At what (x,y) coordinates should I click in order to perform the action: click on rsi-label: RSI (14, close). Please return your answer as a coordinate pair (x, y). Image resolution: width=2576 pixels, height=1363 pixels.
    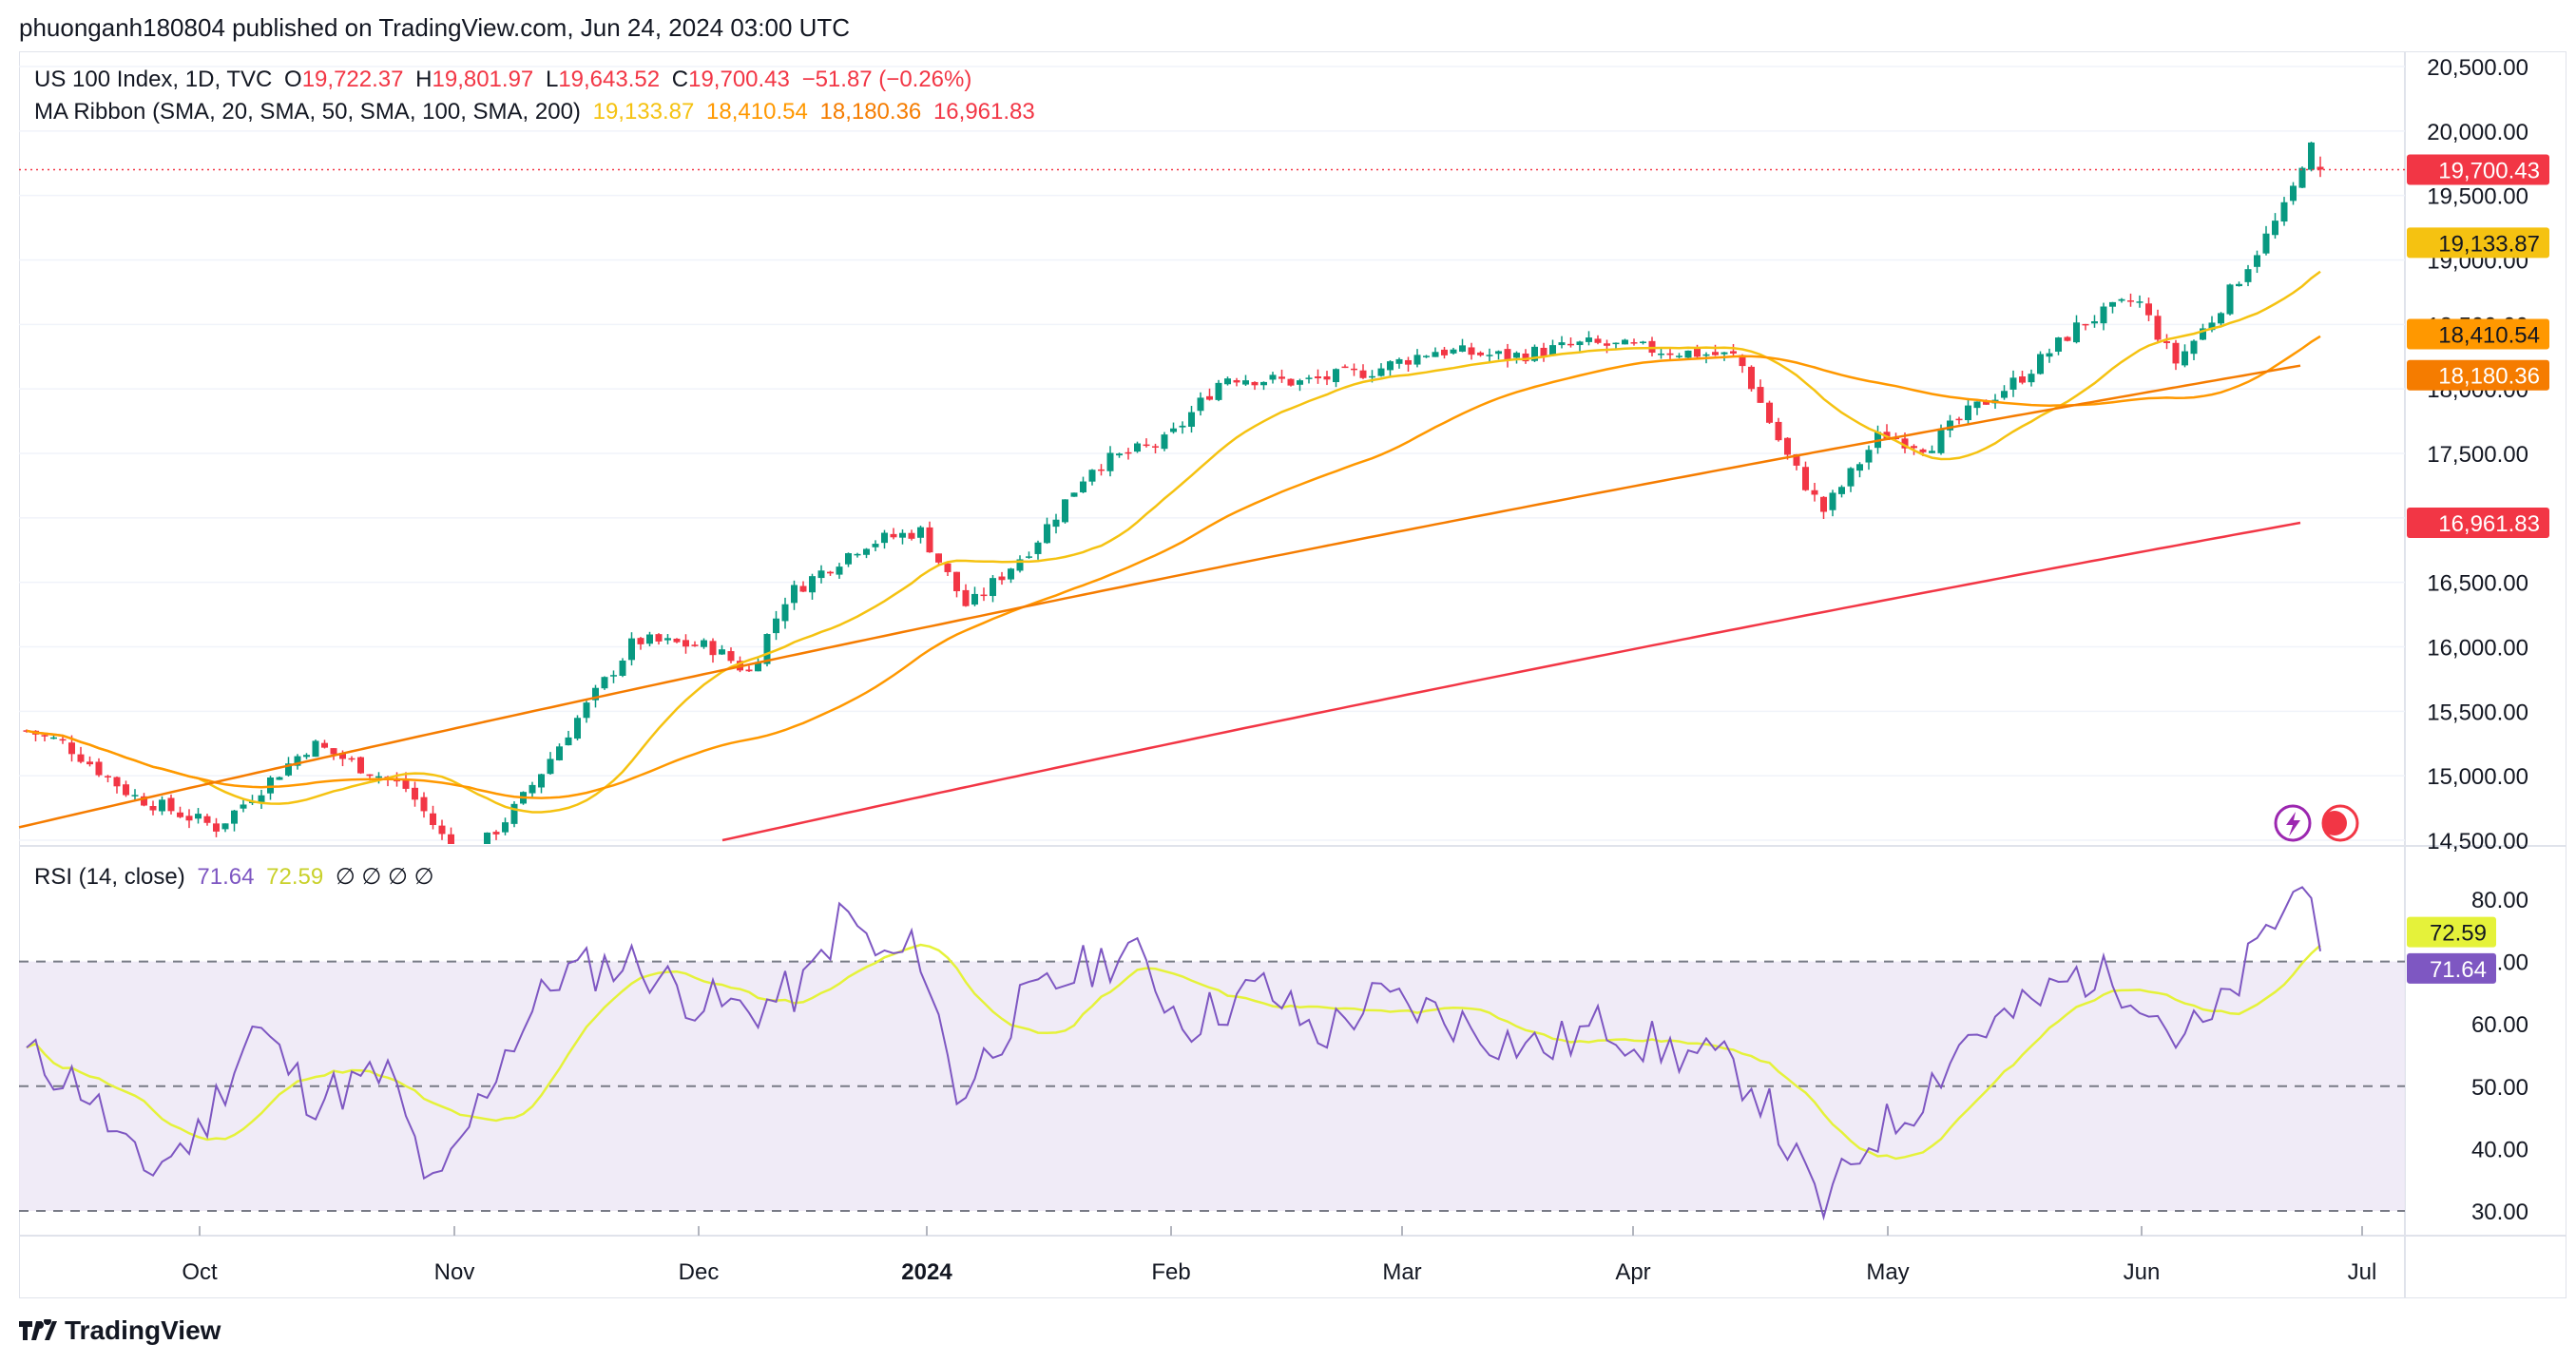
    Looking at the image, I should click on (109, 877).